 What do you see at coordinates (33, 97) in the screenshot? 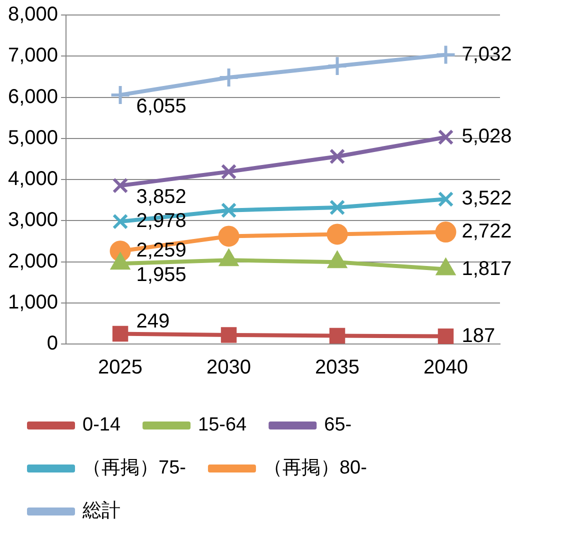
I see `y-tick-label: 6,000` at bounding box center [33, 97].